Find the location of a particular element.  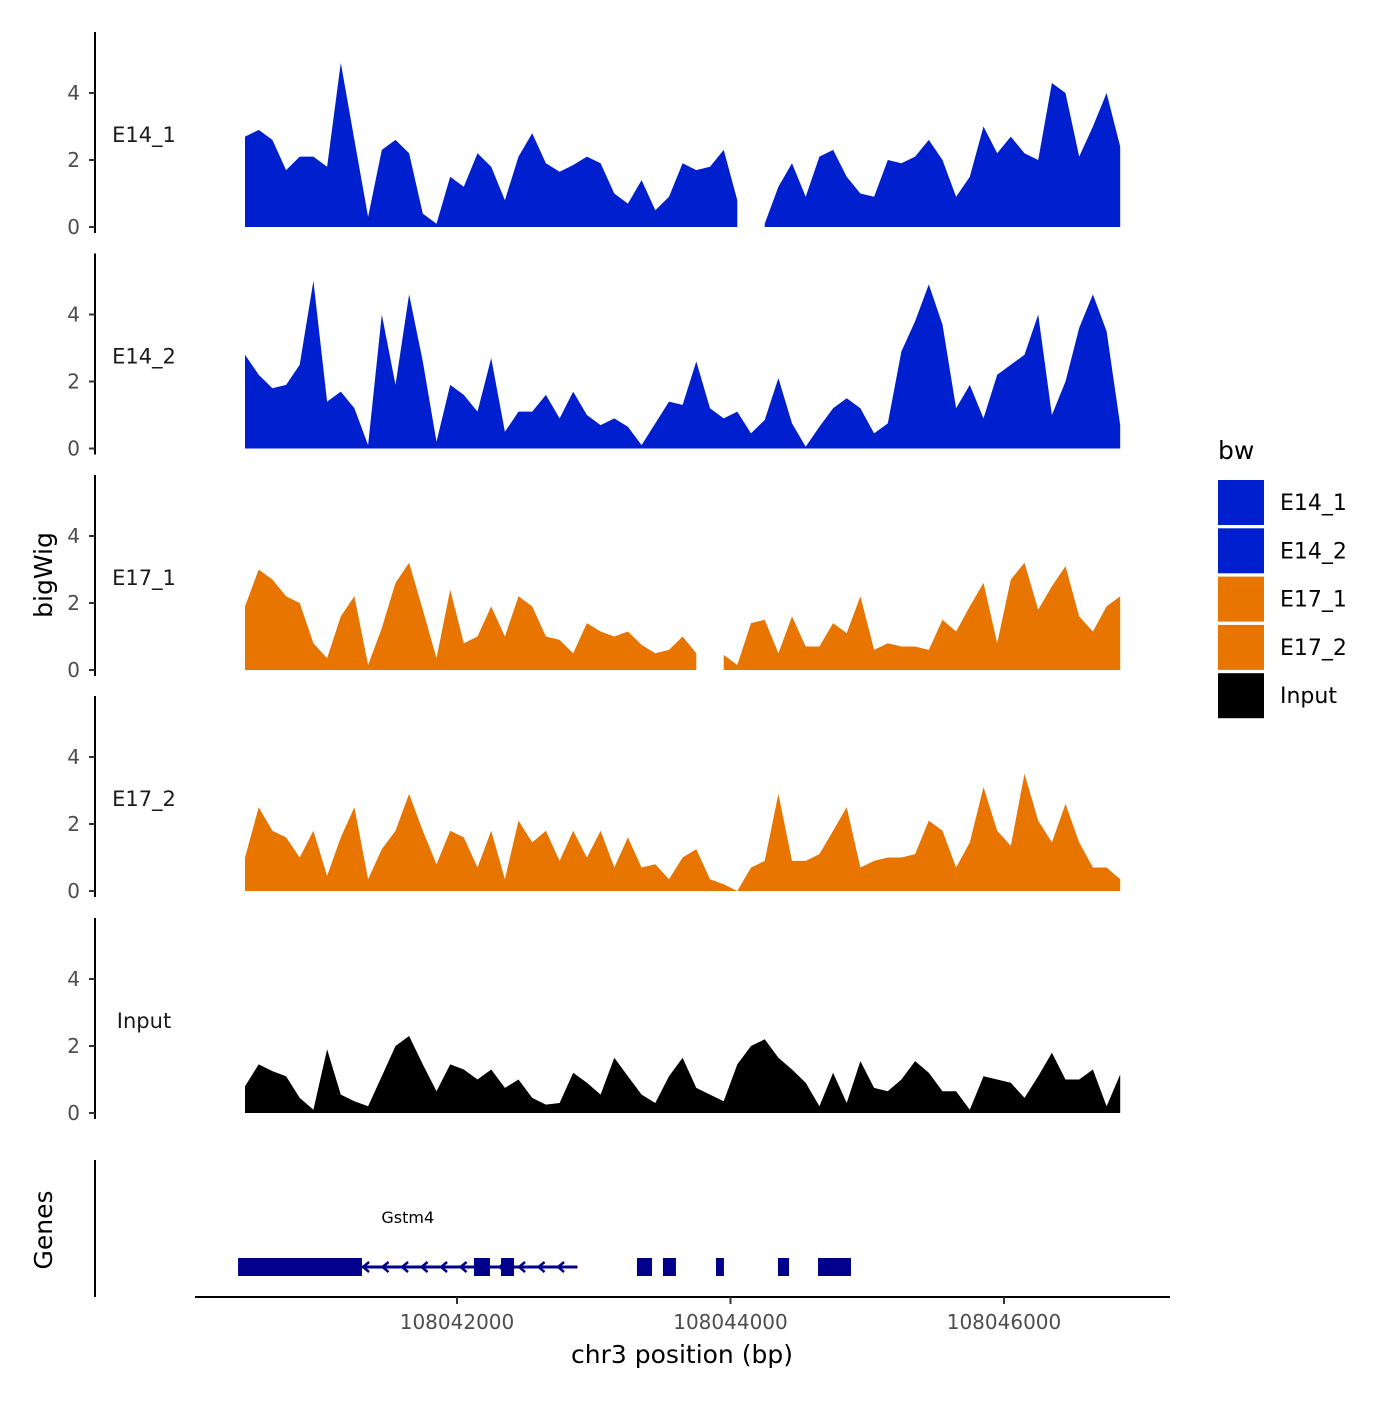

track-e14-2: 0 2 4 E14_2 is located at coordinates (594, 357).